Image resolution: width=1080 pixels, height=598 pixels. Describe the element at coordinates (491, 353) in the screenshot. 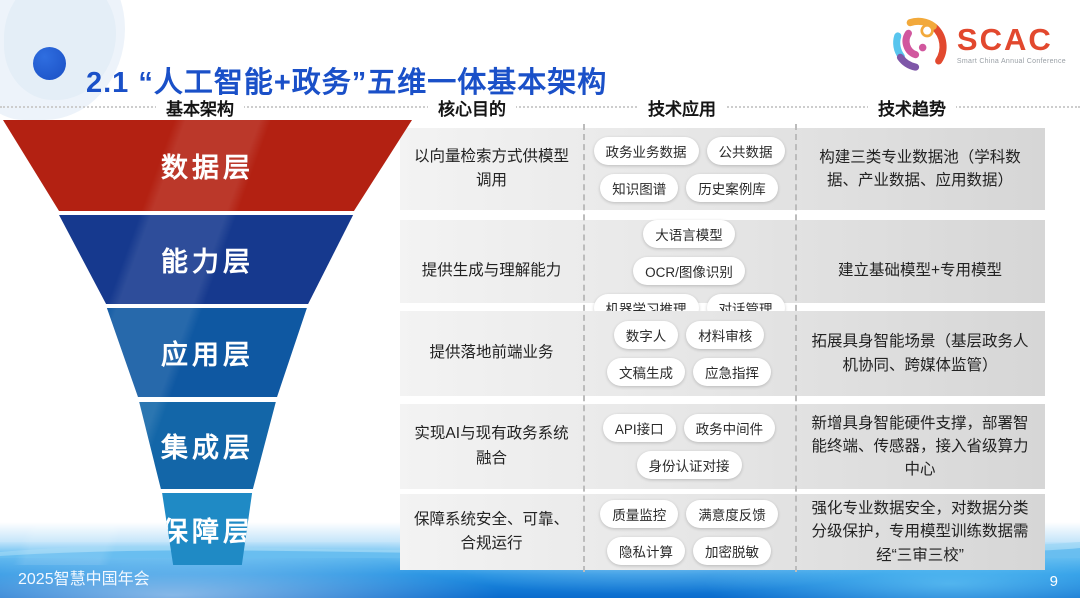

I see `purpose-text: 提供落地前端业务` at that location.